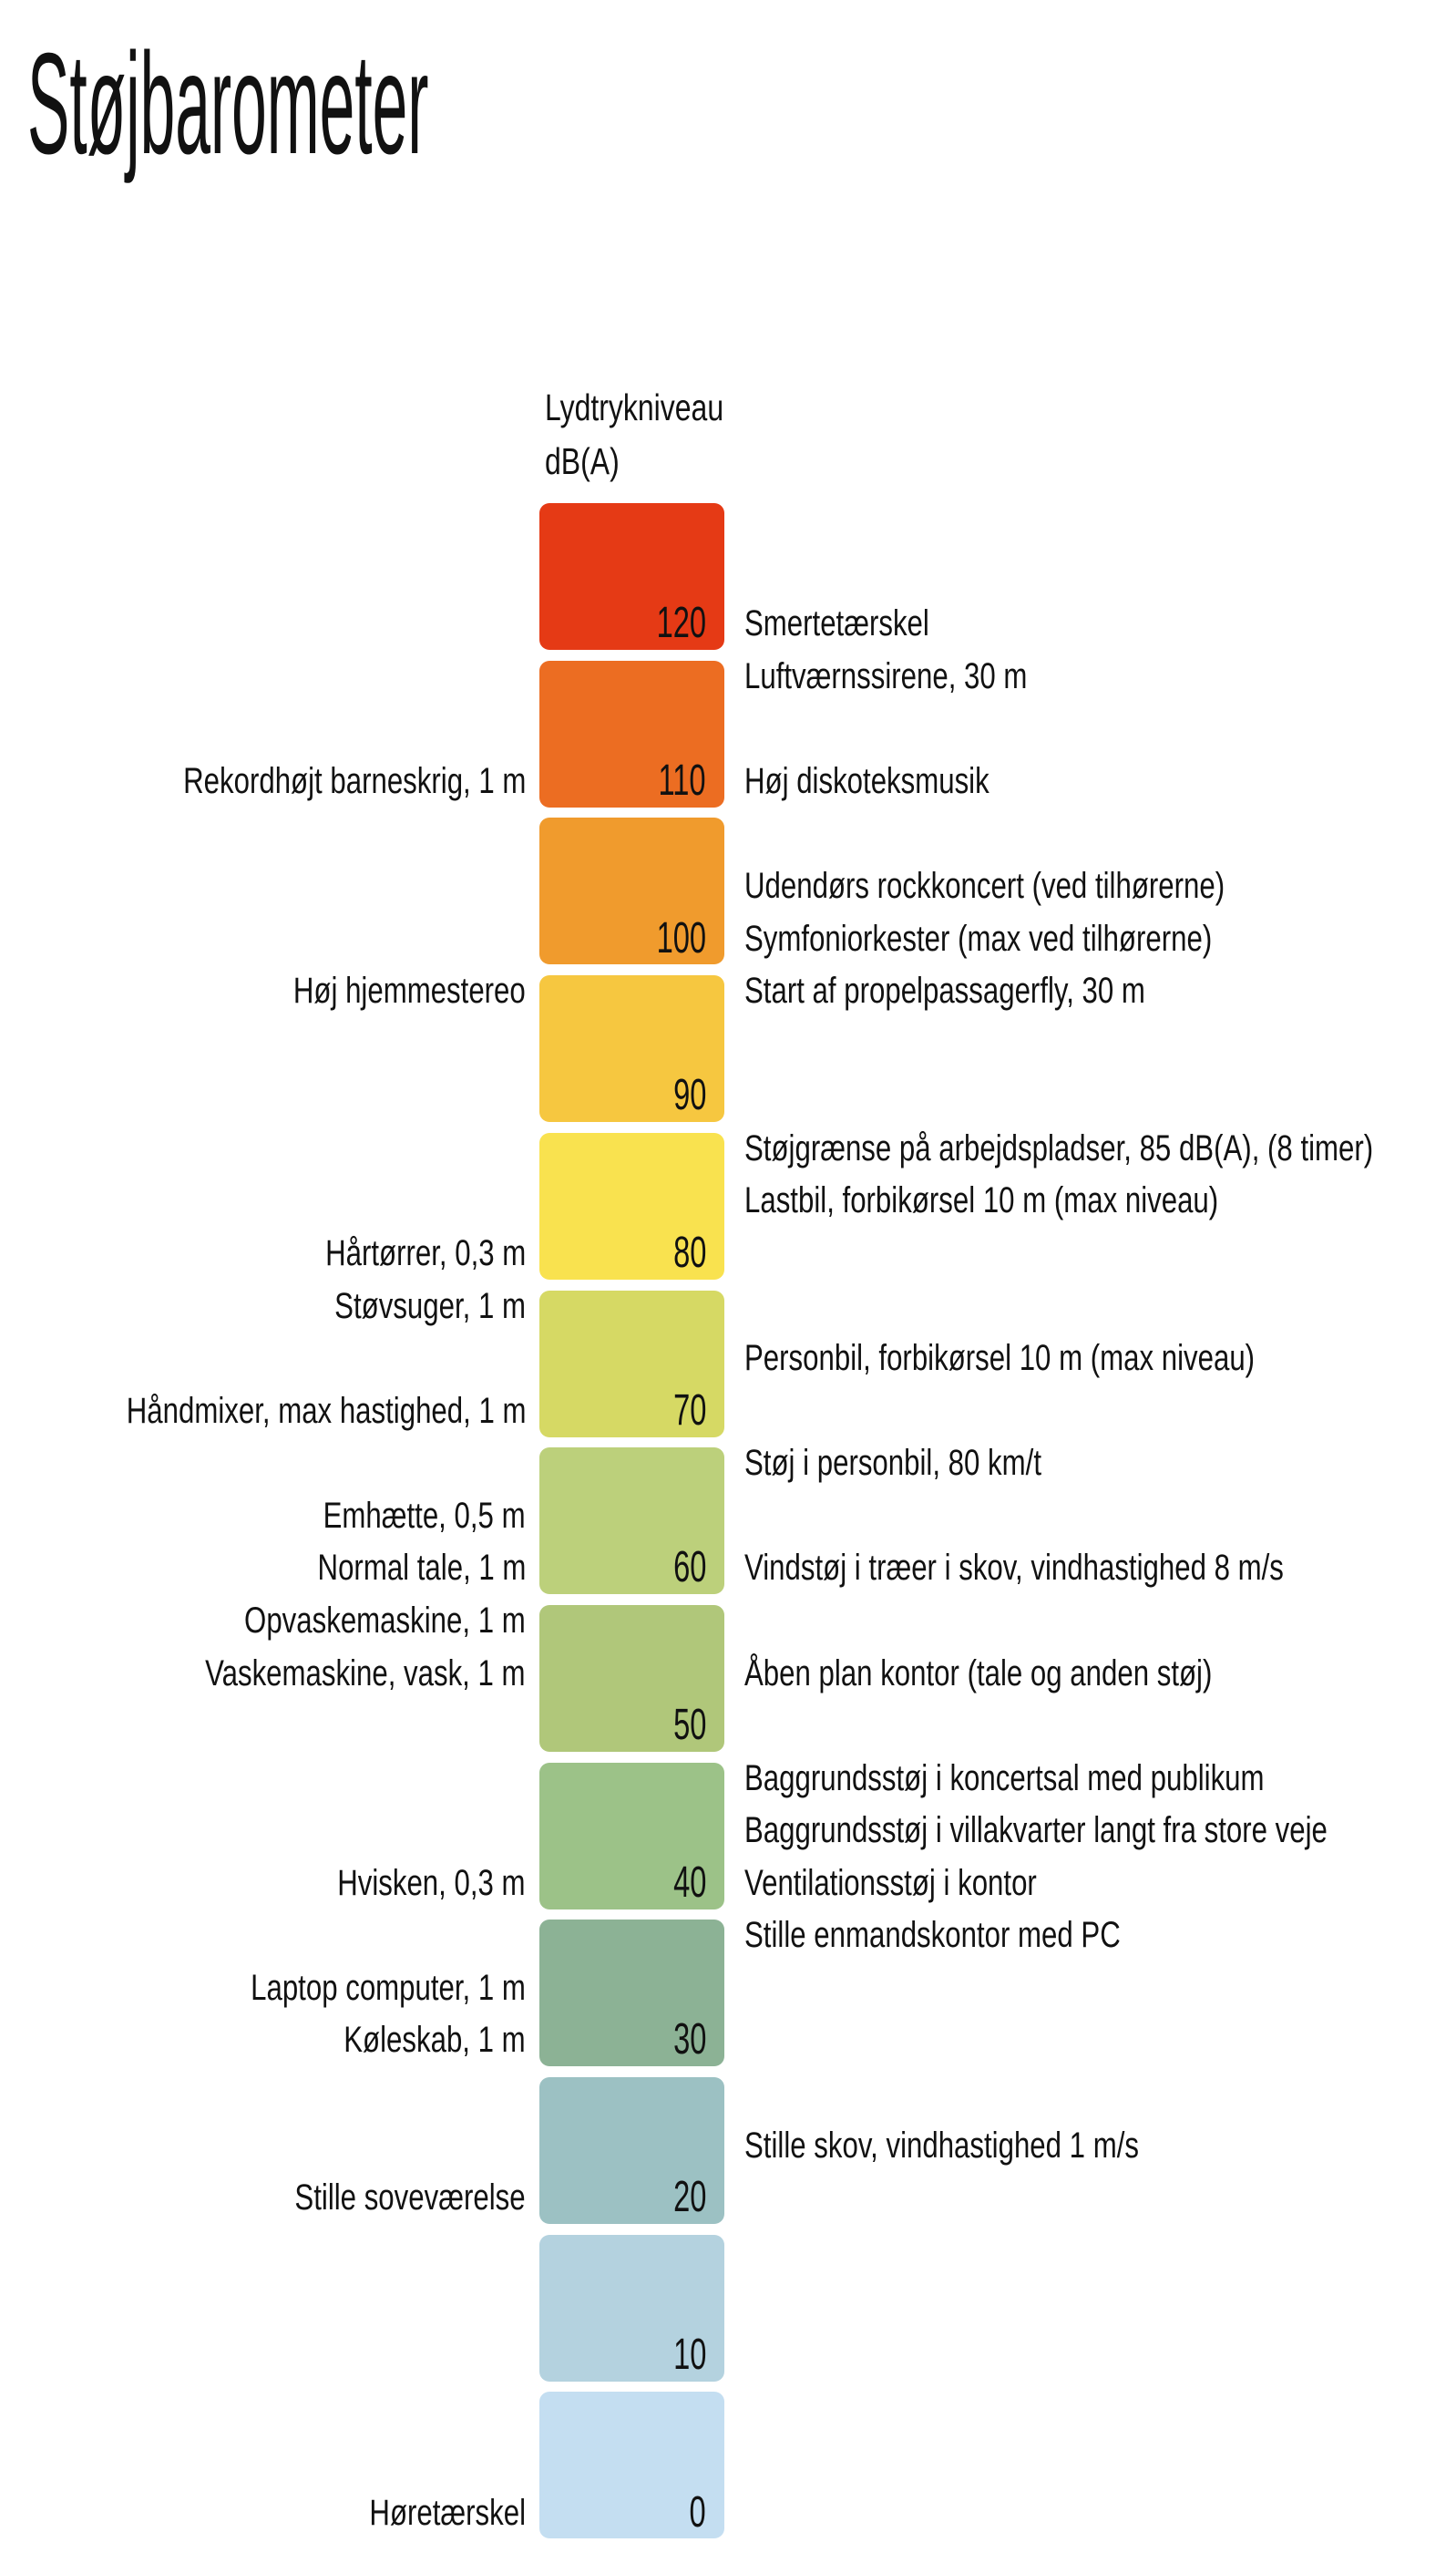  Describe the element at coordinates (623, 782) in the screenshot. I see `level-value-row-110db: 110` at that location.